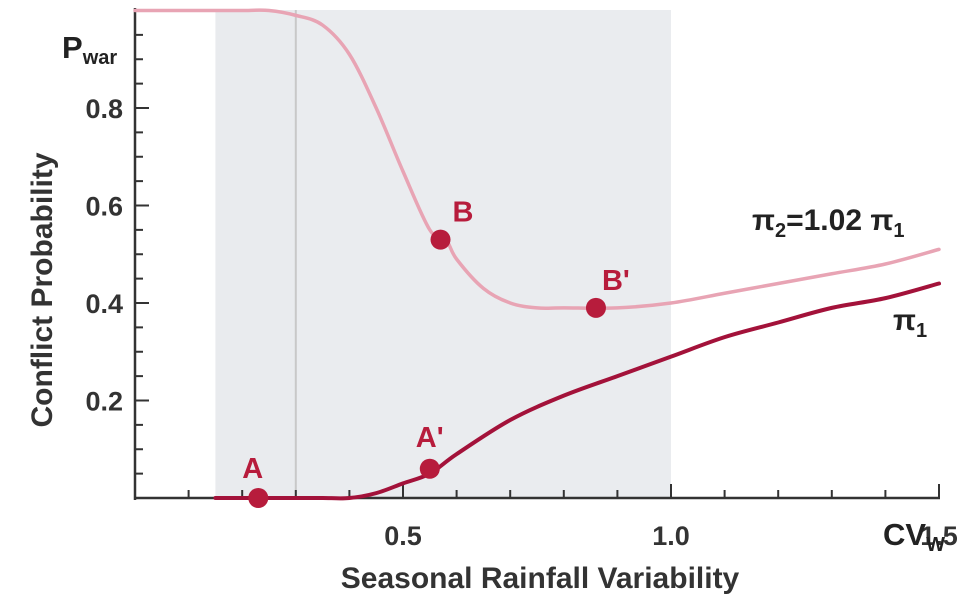  What do you see at coordinates (763, 220) in the screenshot?
I see `series-label-pi2-main: π` at bounding box center [763, 220].